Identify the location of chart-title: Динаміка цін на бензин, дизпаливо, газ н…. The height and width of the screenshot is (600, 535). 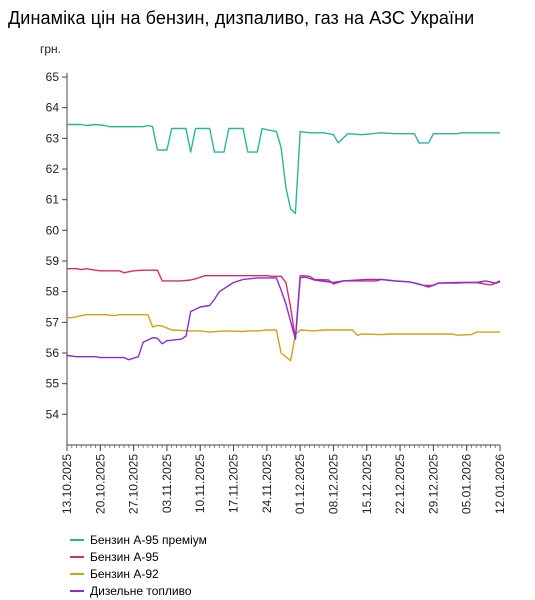
(241, 18).